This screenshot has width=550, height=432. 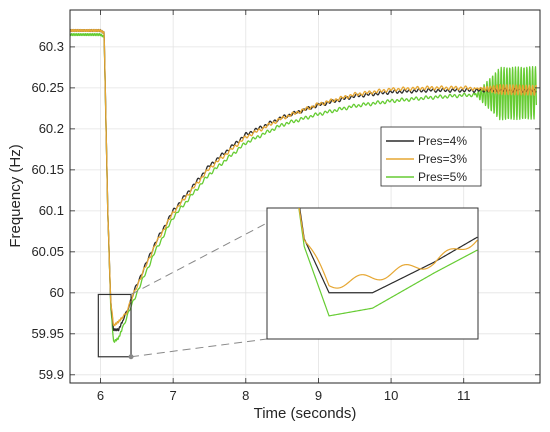 I want to click on legend-box, so click(x=431, y=156).